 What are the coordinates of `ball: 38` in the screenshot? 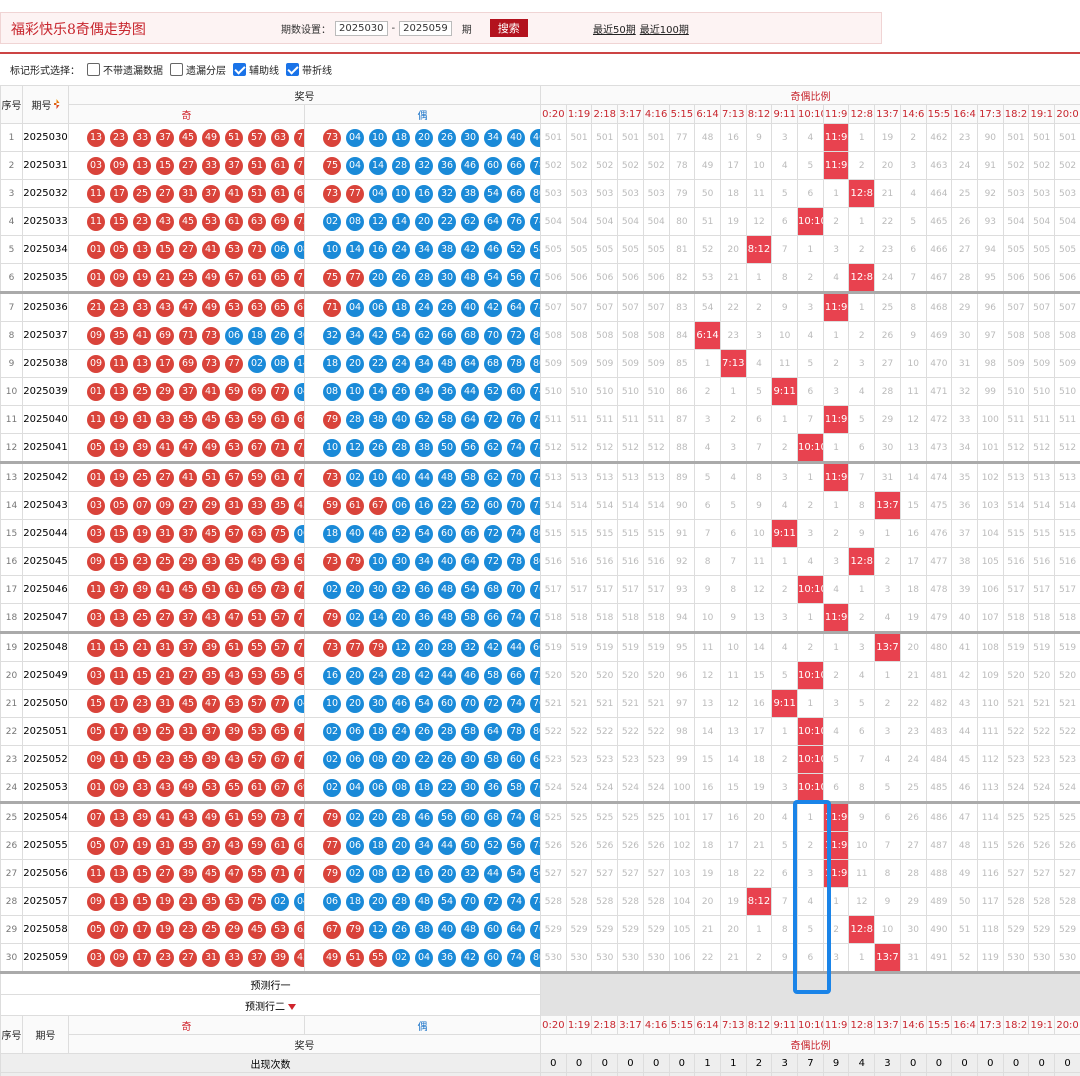 It's located at (447, 249).